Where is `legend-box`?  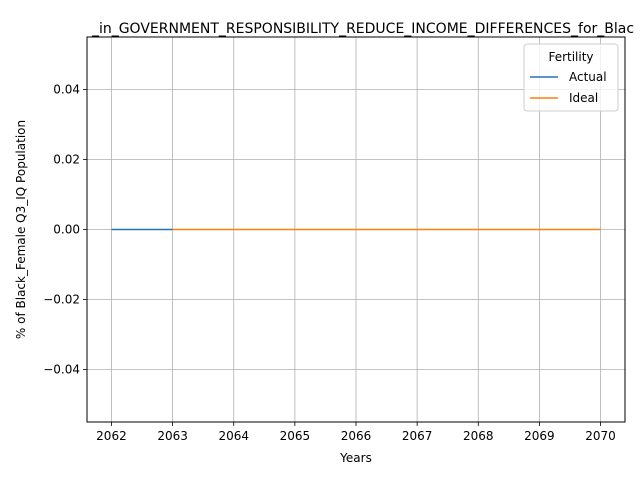 legend-box is located at coordinates (571, 77).